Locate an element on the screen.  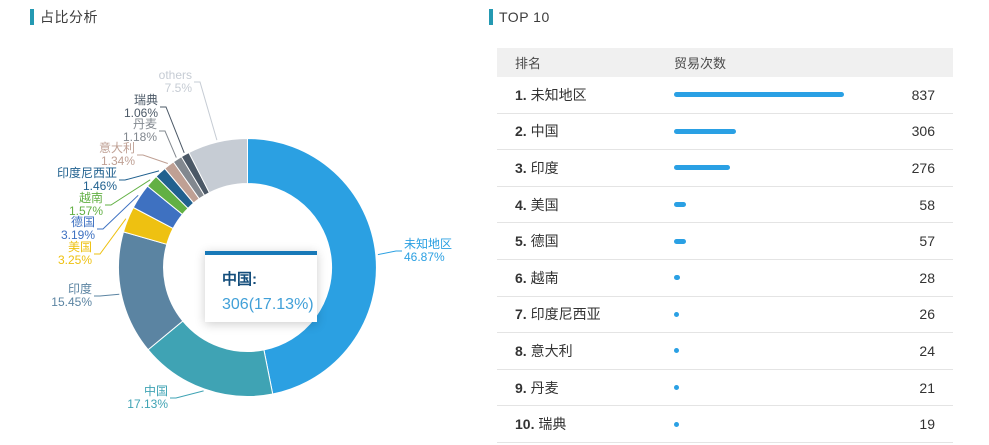
row-rank: 9. is located at coordinates (521, 387).